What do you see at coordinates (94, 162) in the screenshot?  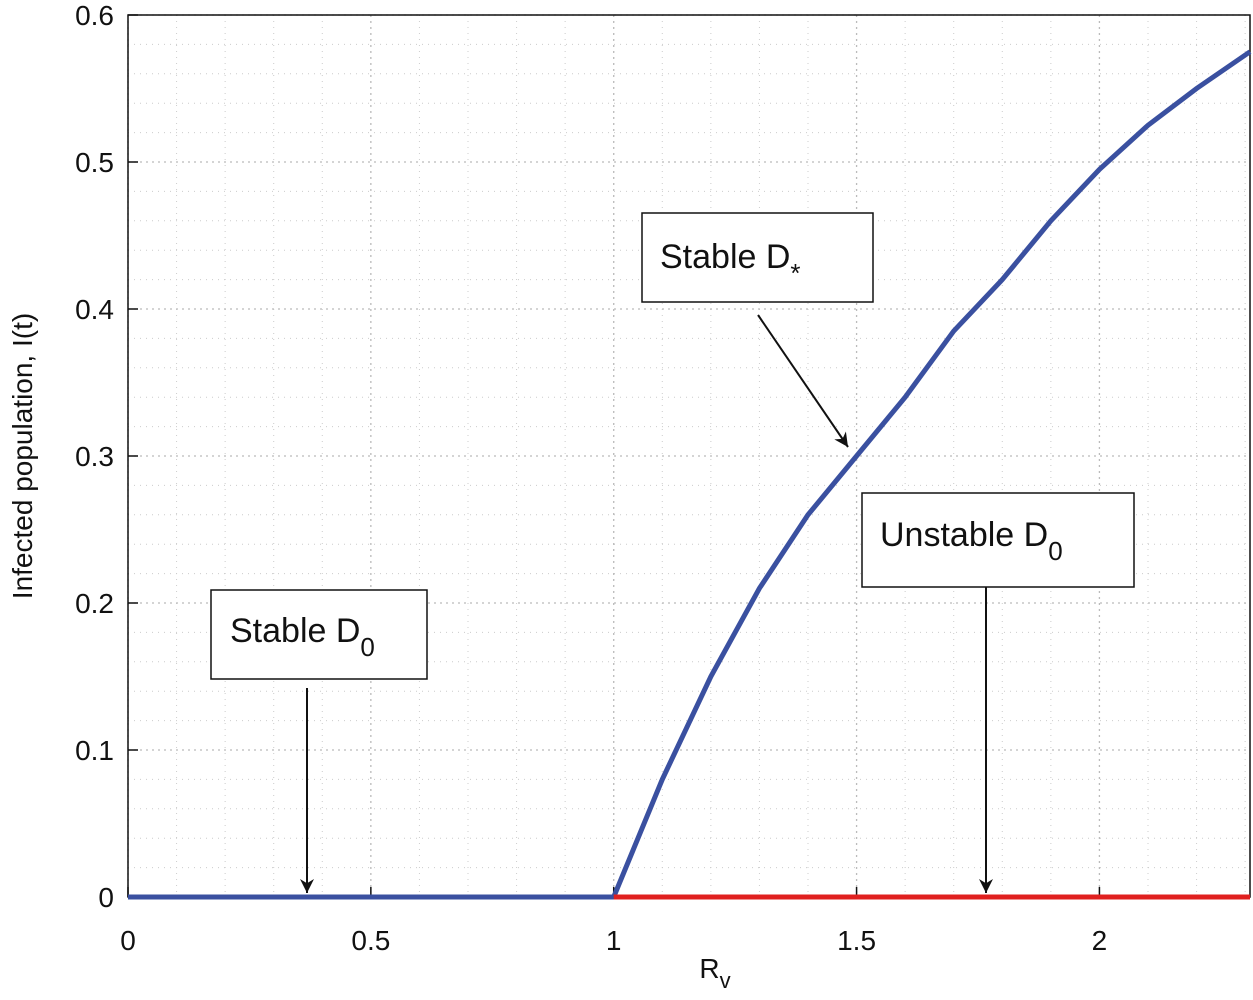 I see `y-tick-label: 0.5` at bounding box center [94, 162].